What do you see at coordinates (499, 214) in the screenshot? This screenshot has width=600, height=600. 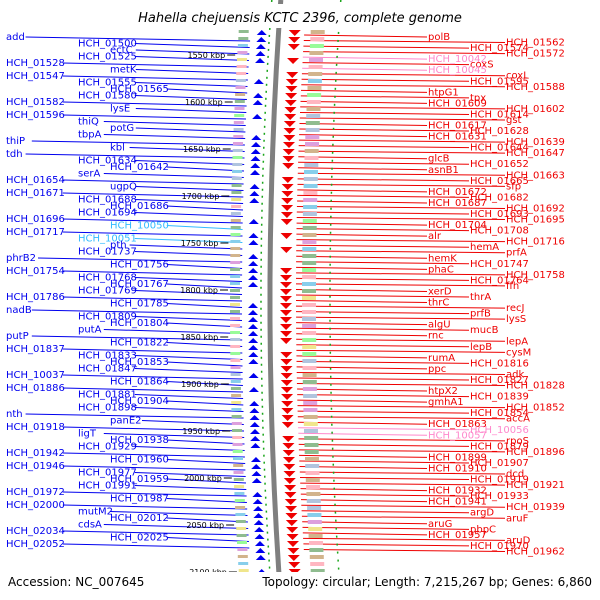 I see `plus-gene-label: HCH_01693` at bounding box center [499, 214].